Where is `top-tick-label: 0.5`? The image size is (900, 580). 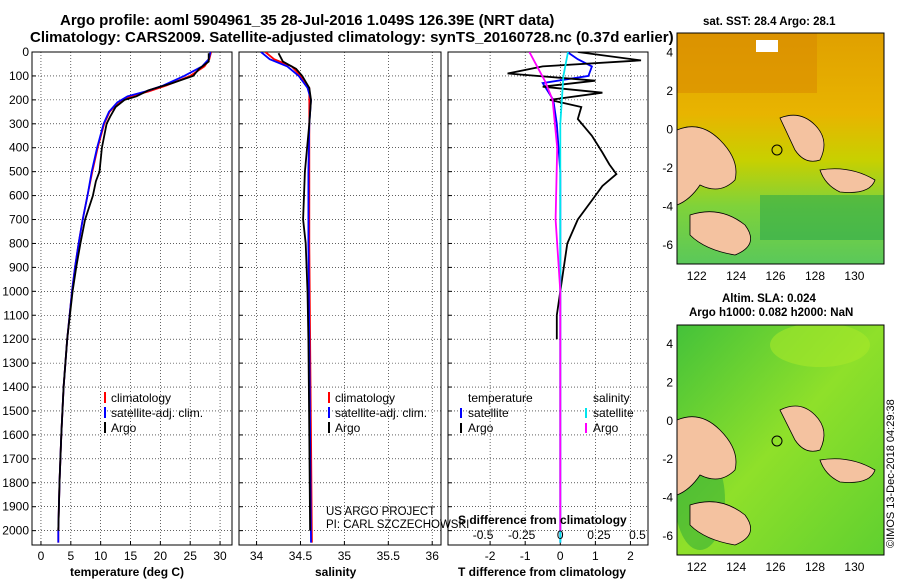 top-tick-label: 0.5 is located at coordinates (637, 535).